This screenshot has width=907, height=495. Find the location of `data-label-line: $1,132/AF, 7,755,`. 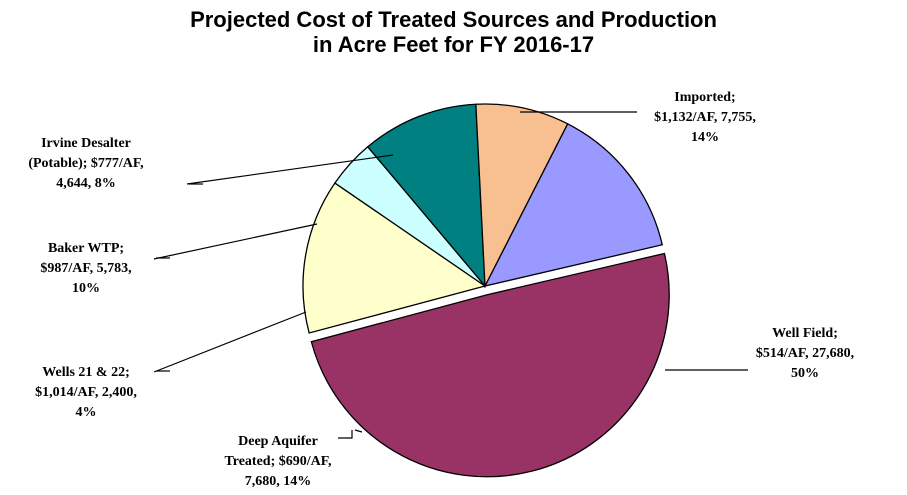

data-label-line: $1,132/AF, 7,755, is located at coordinates (705, 117).